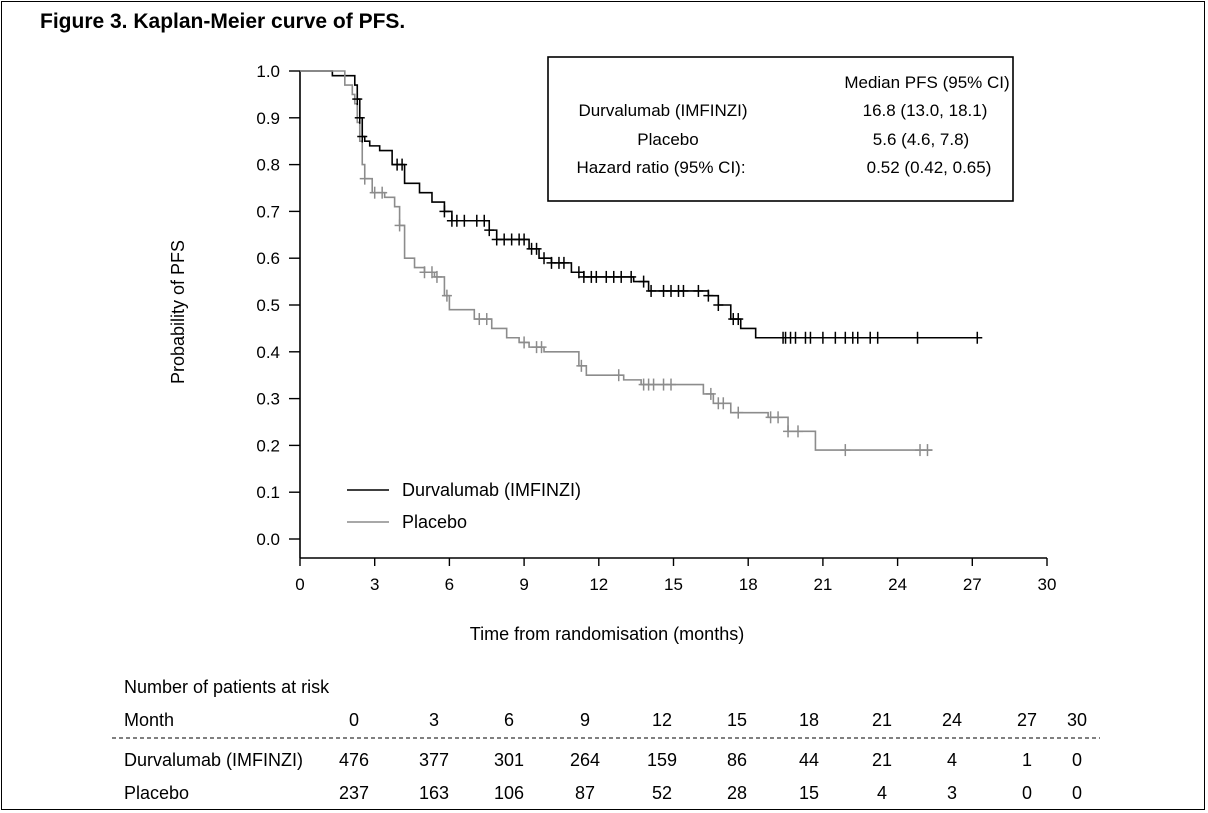  What do you see at coordinates (268, 165) in the screenshot?
I see `y-tick-label: 0.8` at bounding box center [268, 165].